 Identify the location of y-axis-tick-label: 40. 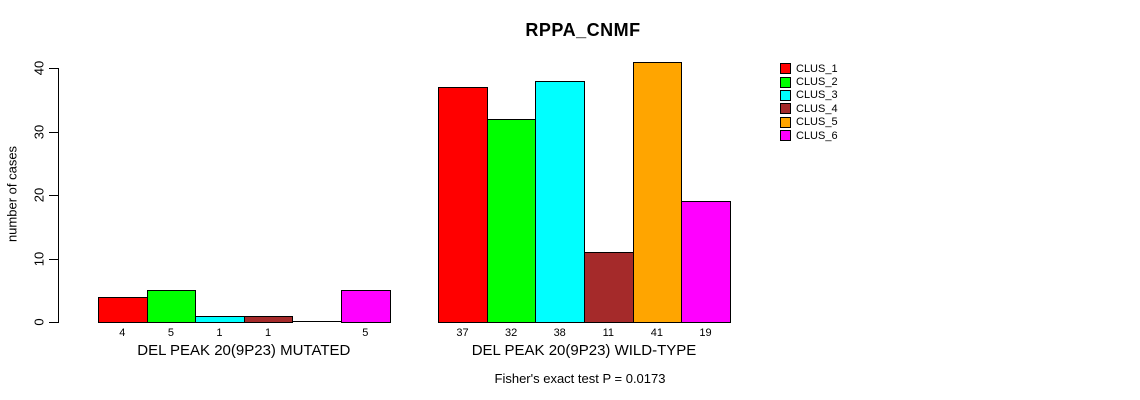
(39, 68).